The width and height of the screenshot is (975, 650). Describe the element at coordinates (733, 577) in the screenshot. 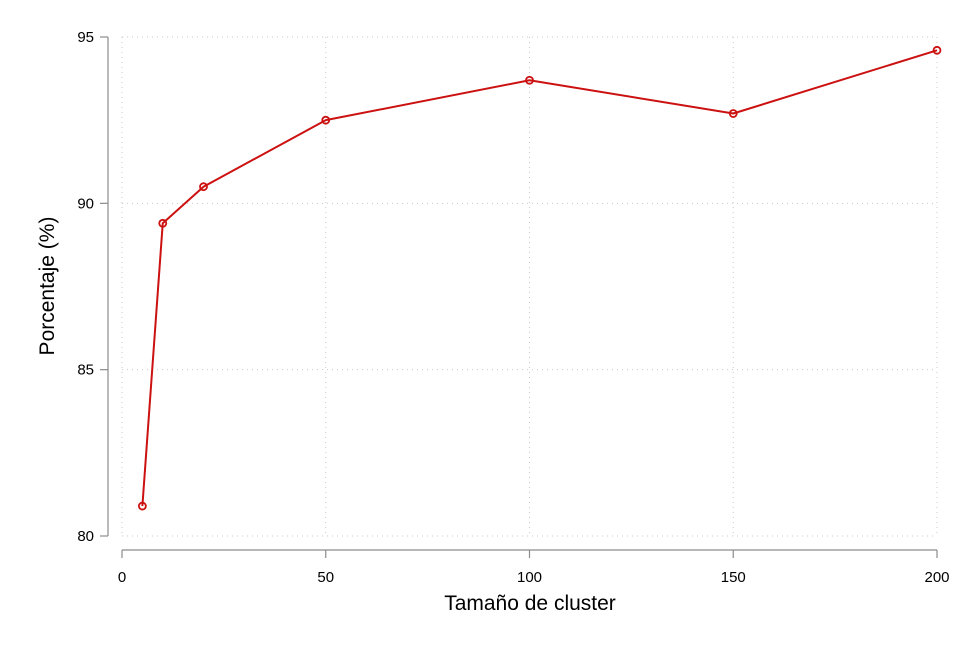

I see `x-tick-label: 150` at that location.